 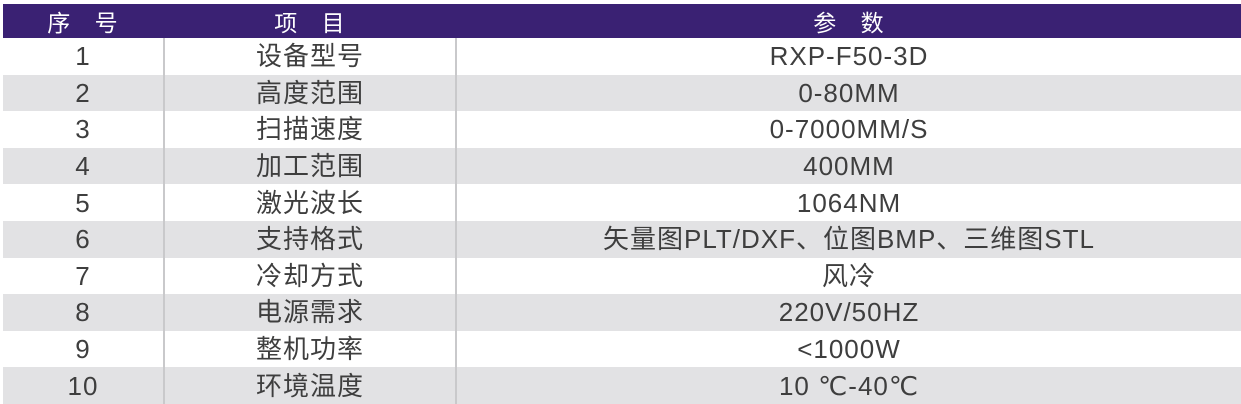 I want to click on row-index-cell: 8, so click(x=83, y=312).